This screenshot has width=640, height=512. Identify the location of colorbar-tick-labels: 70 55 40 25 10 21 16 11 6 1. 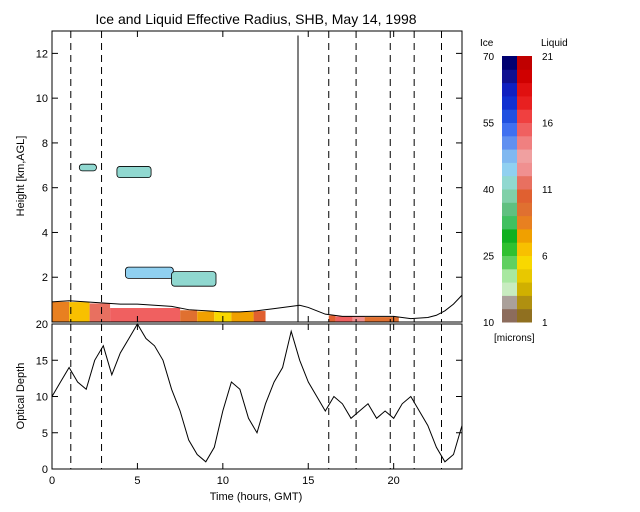
(518, 190).